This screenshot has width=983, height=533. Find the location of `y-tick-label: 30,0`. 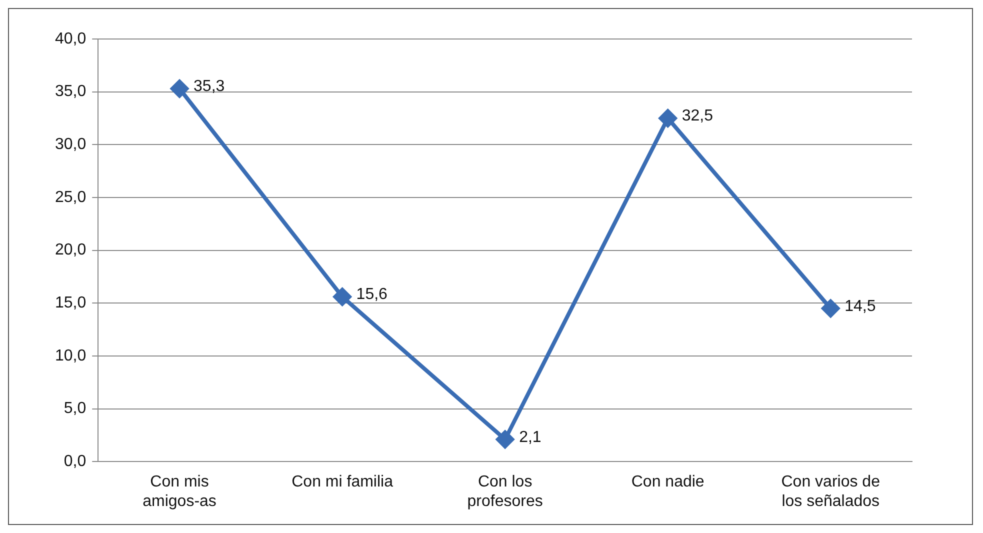

y-tick-label: 30,0 is located at coordinates (70, 145).